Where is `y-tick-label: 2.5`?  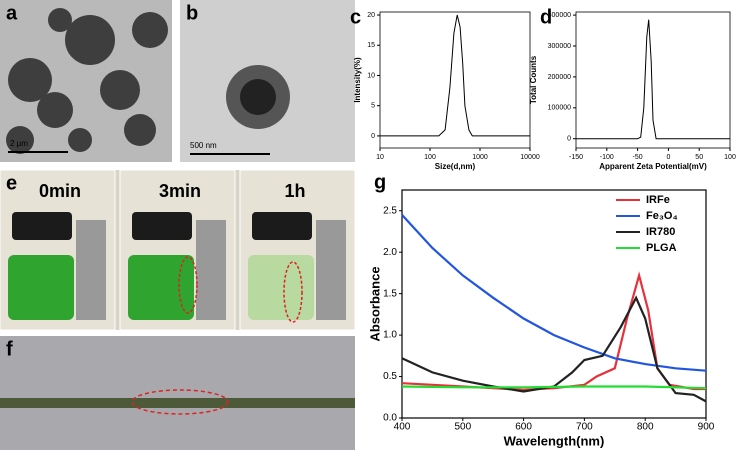
y-tick-label: 2.5 is located at coordinates (390, 210).